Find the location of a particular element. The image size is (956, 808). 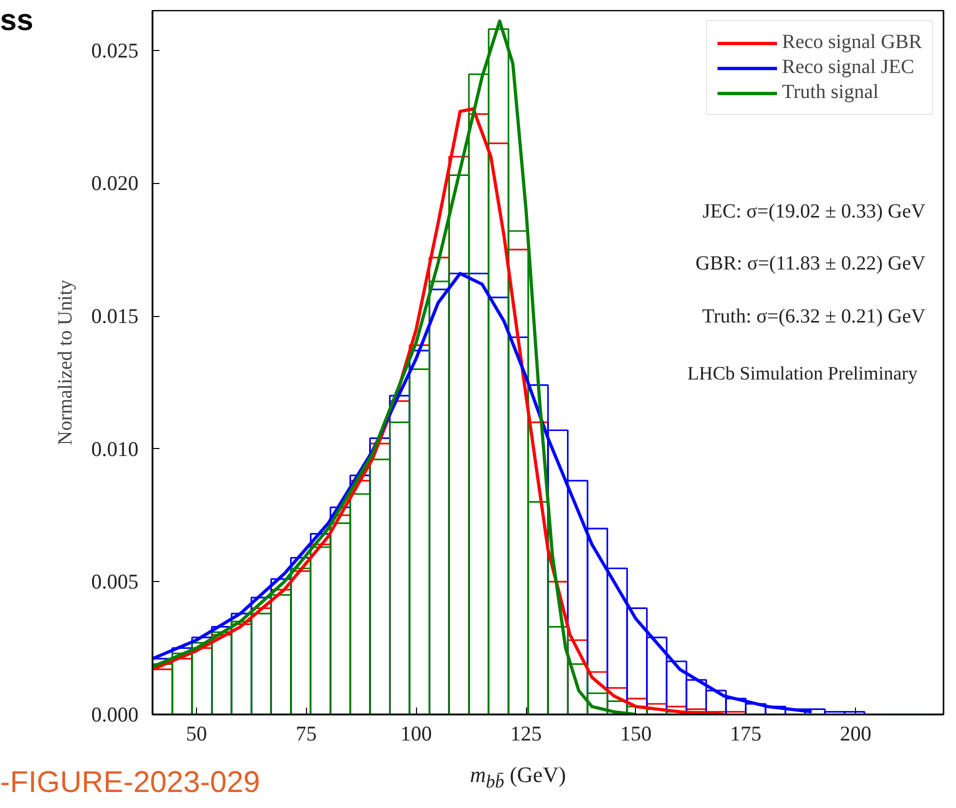

annotation: LHCb Simulation Preliminary is located at coordinates (802, 374).